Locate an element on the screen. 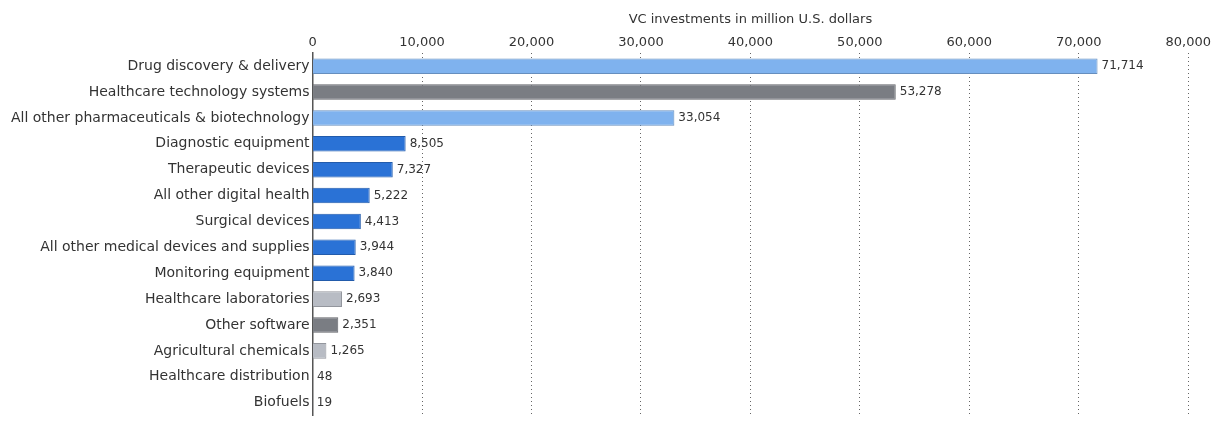 Image resolution: width=1222 pixels, height=435 pixels. data-label: 2,693 is located at coordinates (363, 298).